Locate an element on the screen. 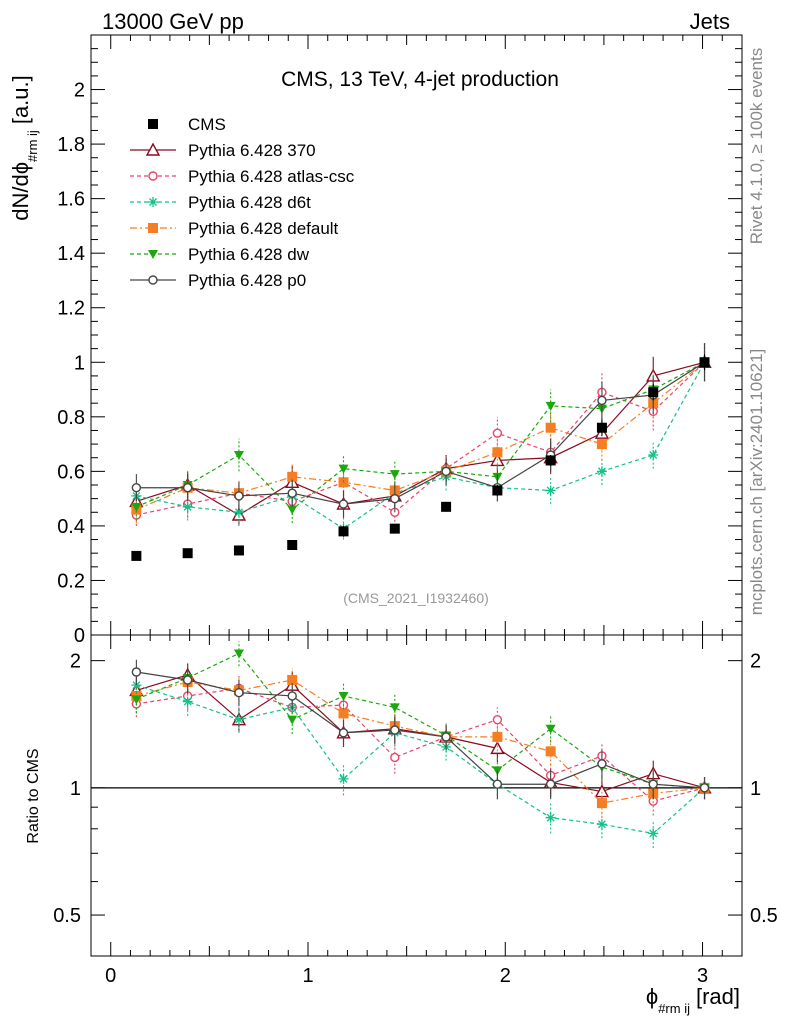 Image resolution: width=786 pixels, height=1024 pixels. main-series-cms is located at coordinates (420, 457).